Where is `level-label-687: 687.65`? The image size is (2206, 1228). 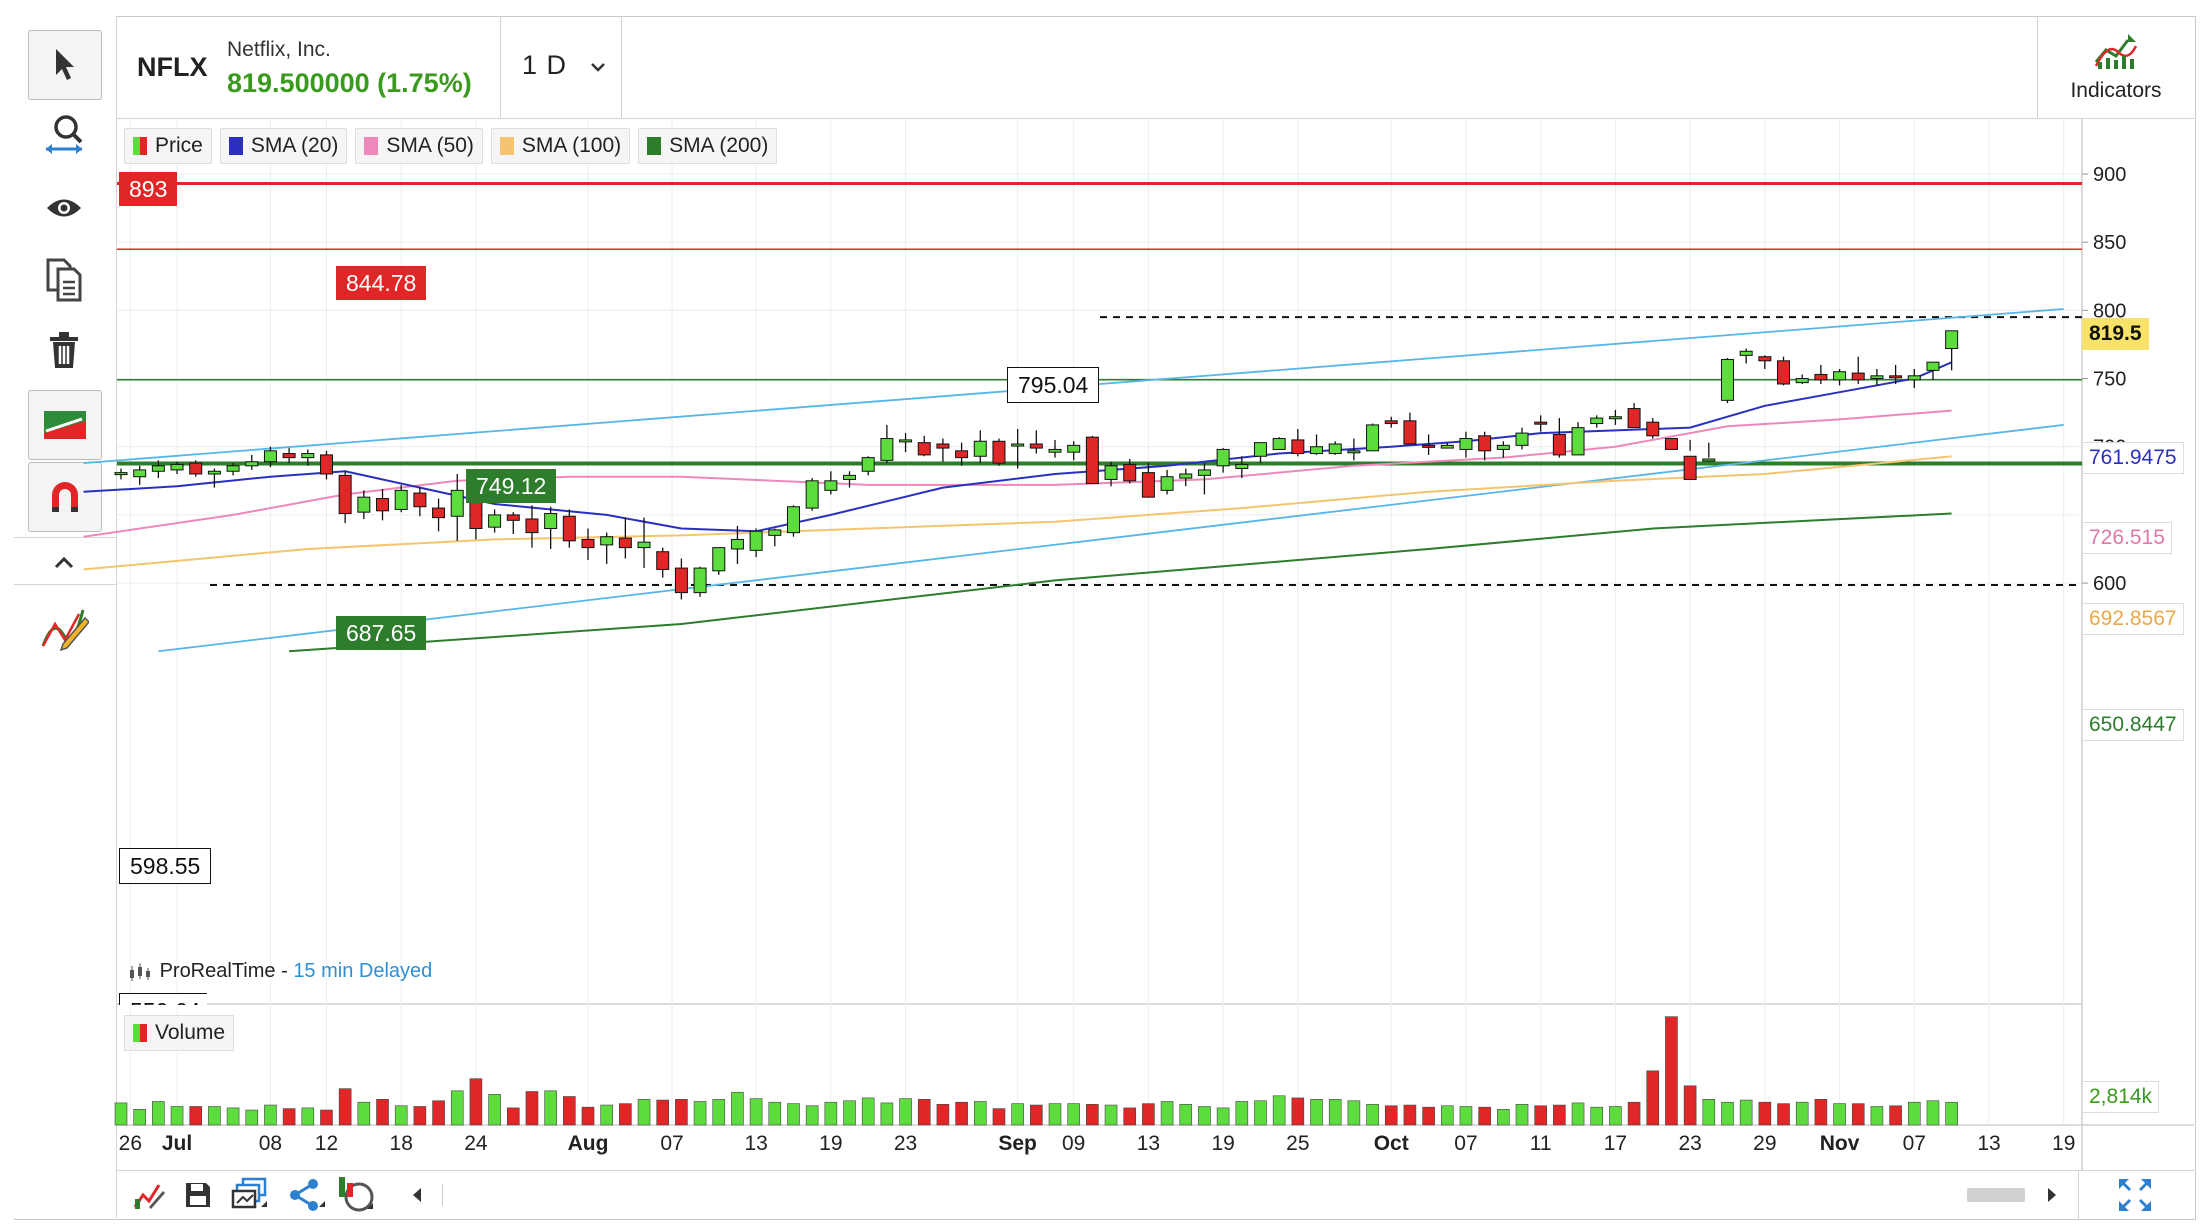
level-label-687: 687.65 is located at coordinates (381, 633).